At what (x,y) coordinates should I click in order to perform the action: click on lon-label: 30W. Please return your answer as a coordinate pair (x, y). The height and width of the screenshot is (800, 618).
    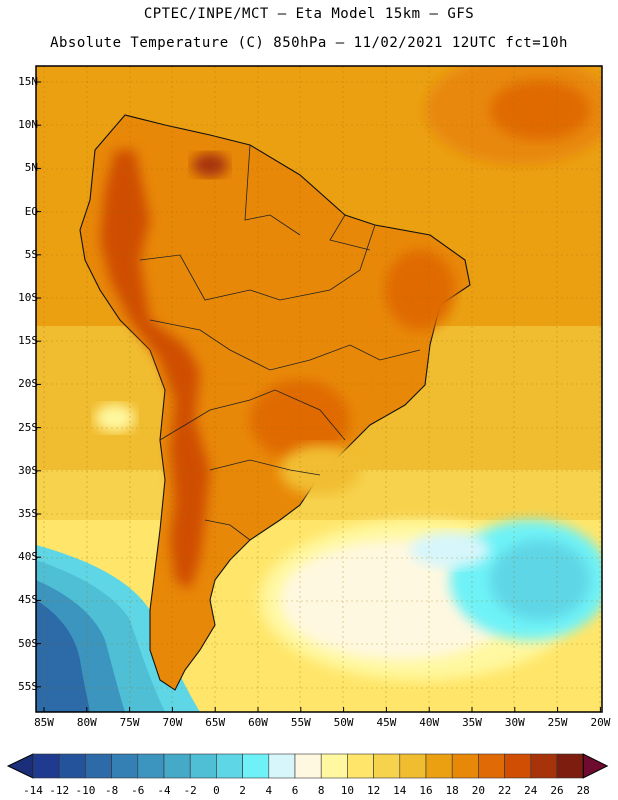
    Looking at the image, I should click on (514, 722).